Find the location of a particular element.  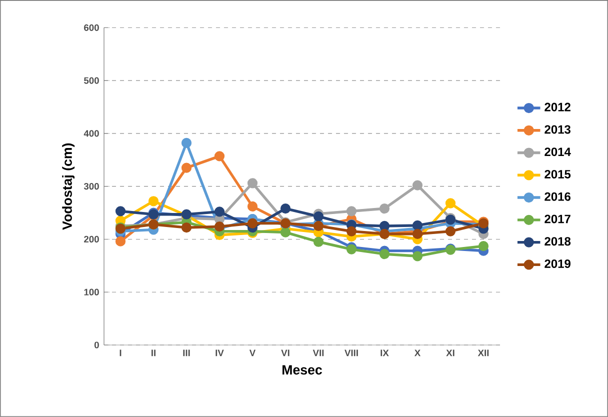

legend-label: 2015 is located at coordinates (557, 174).